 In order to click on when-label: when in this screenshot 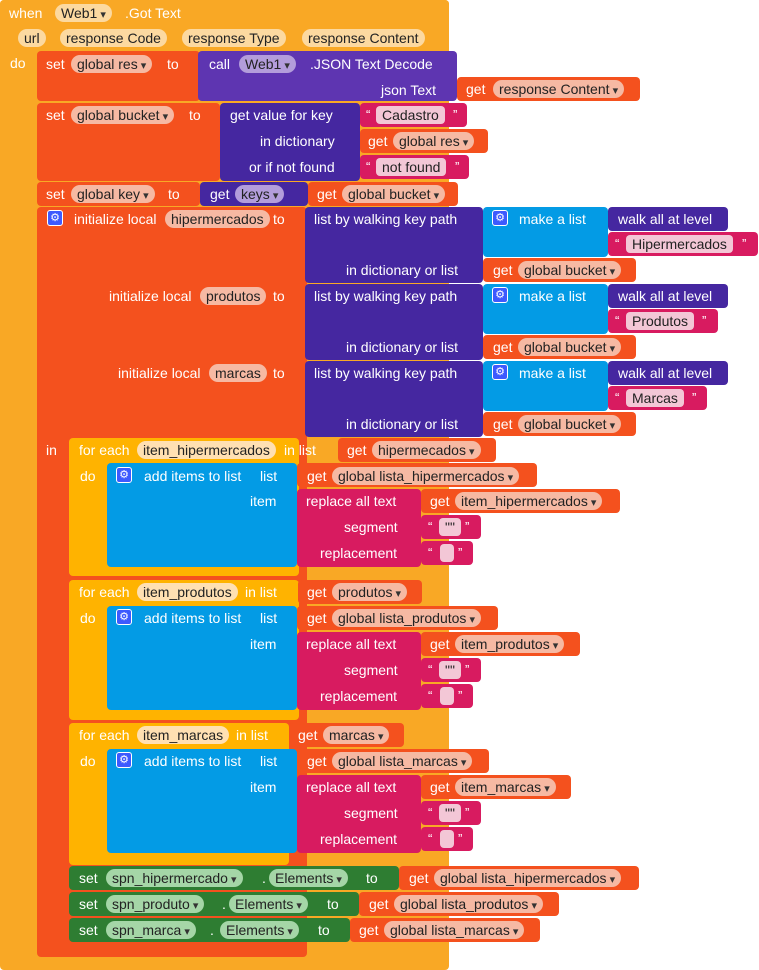, I will do `click(26, 13)`.